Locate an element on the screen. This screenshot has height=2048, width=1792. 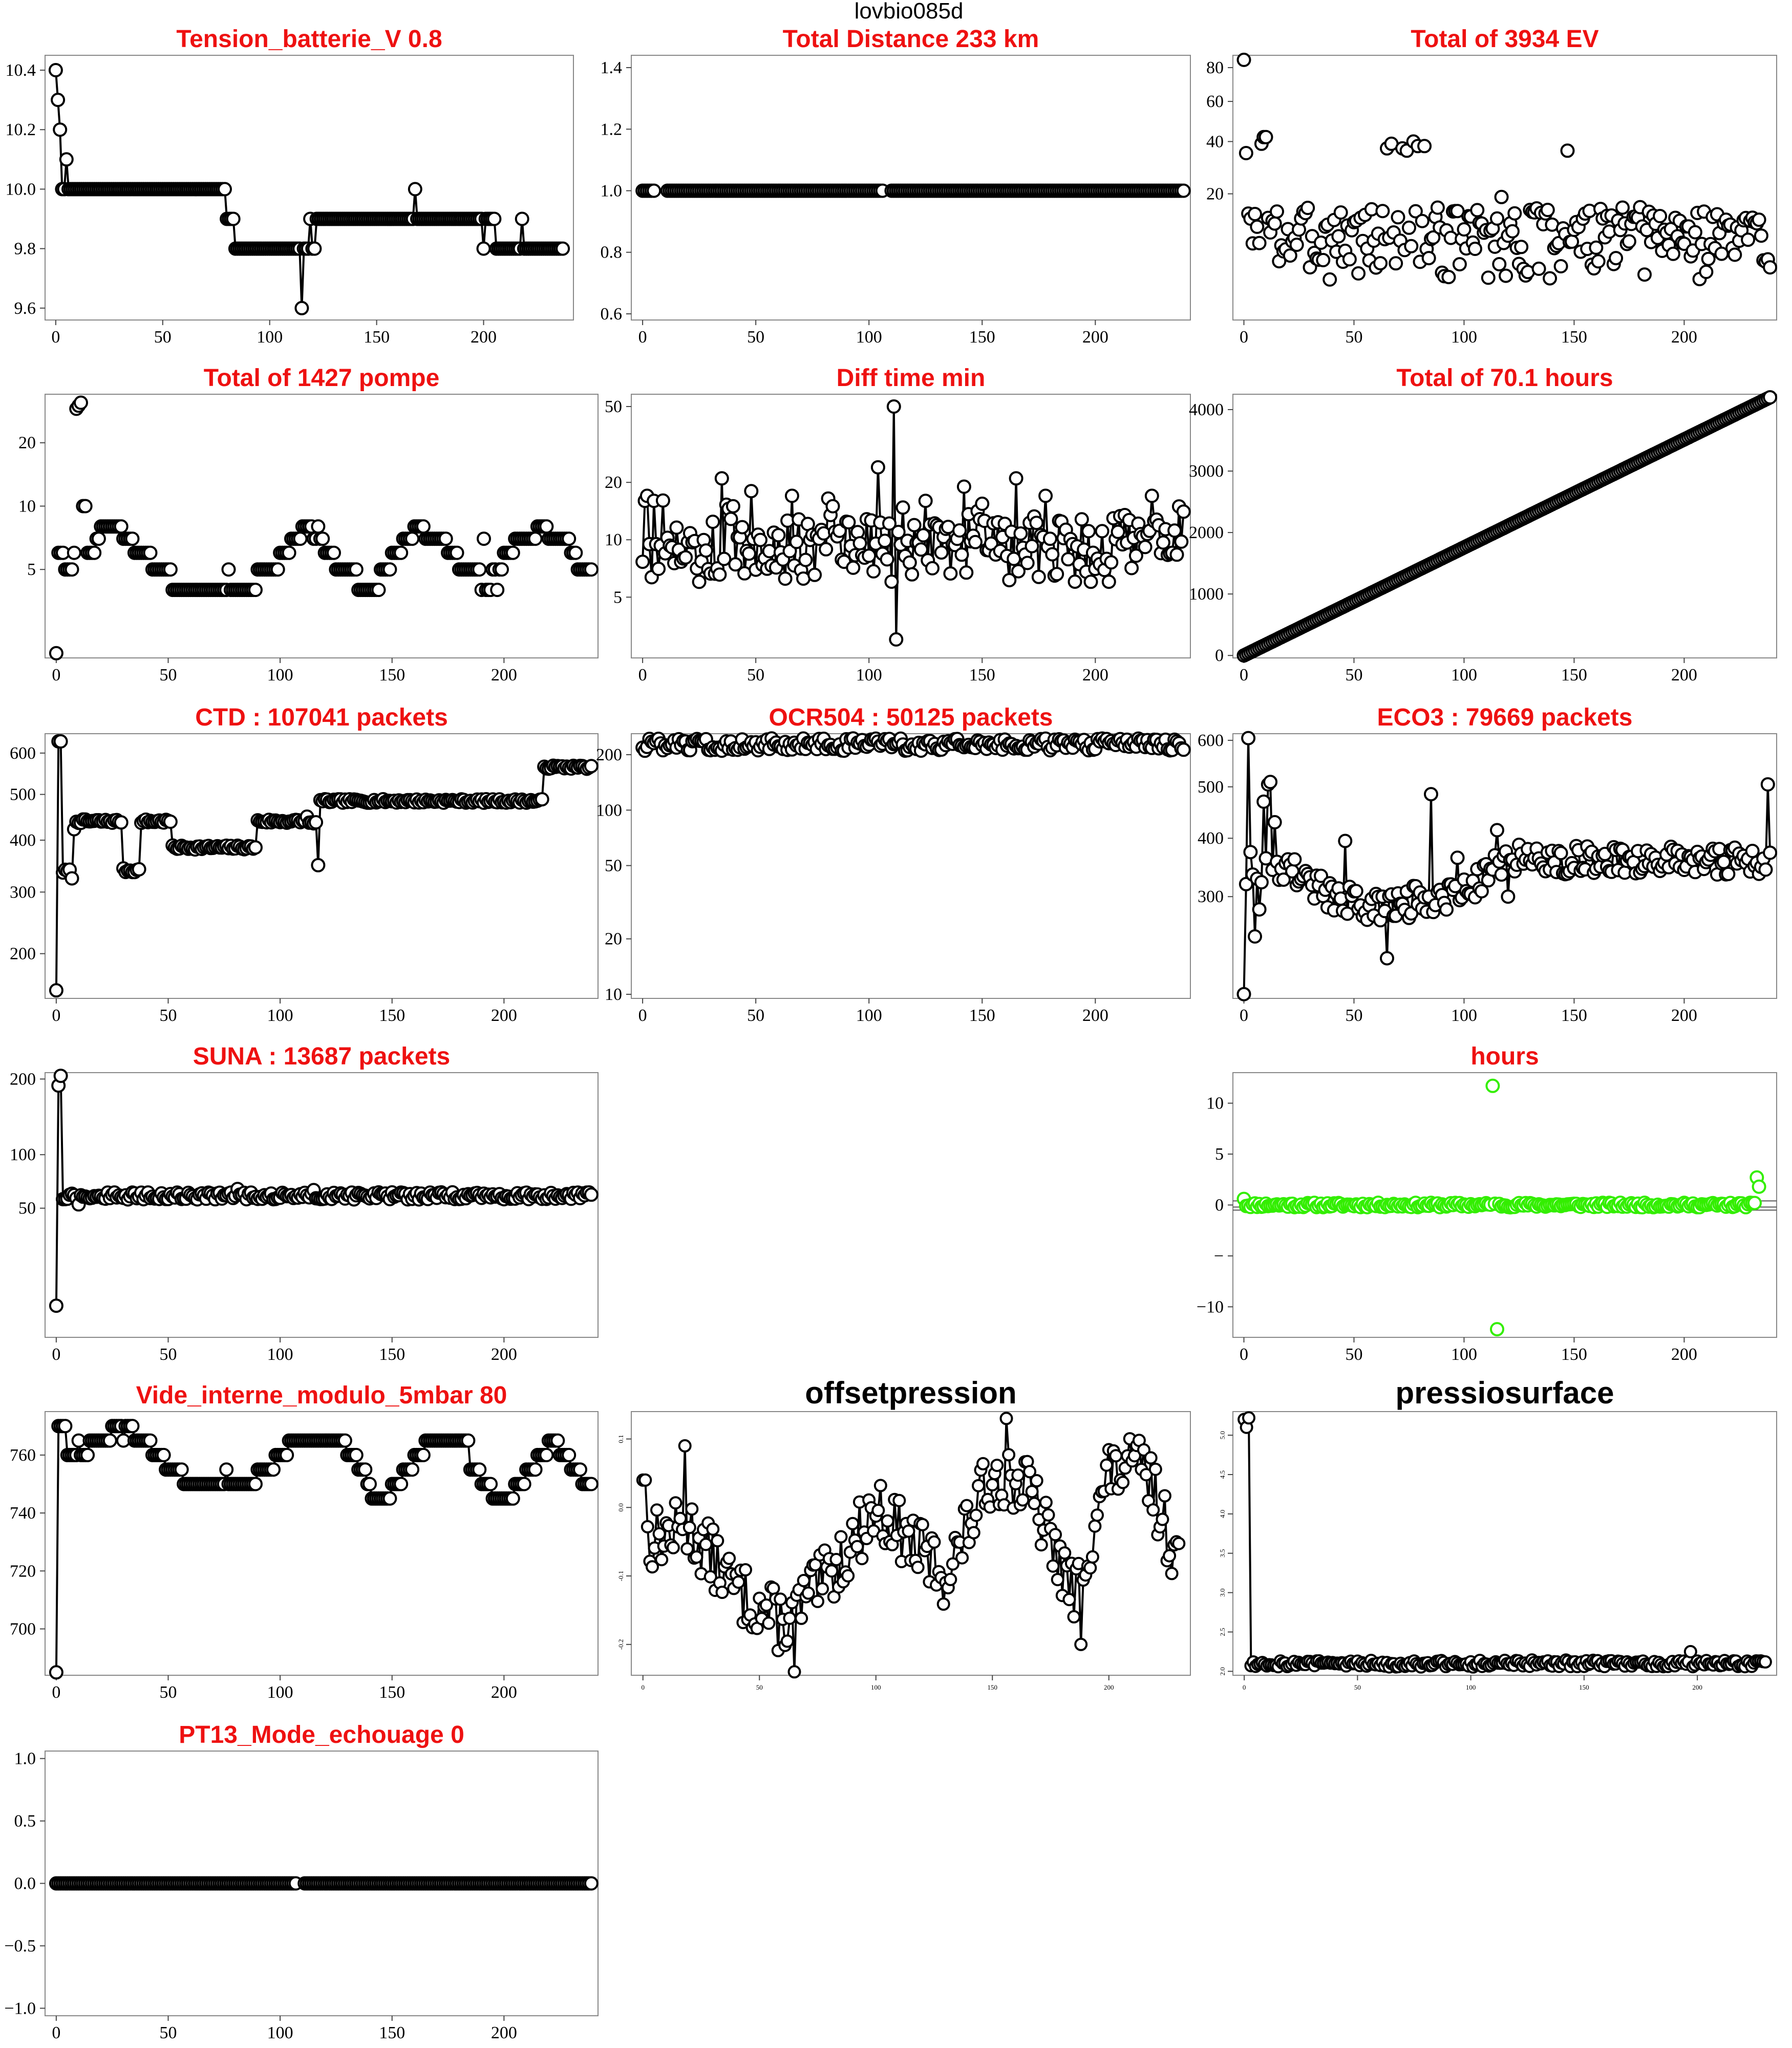
y-tick-label: 720 is located at coordinates (23, 1571).